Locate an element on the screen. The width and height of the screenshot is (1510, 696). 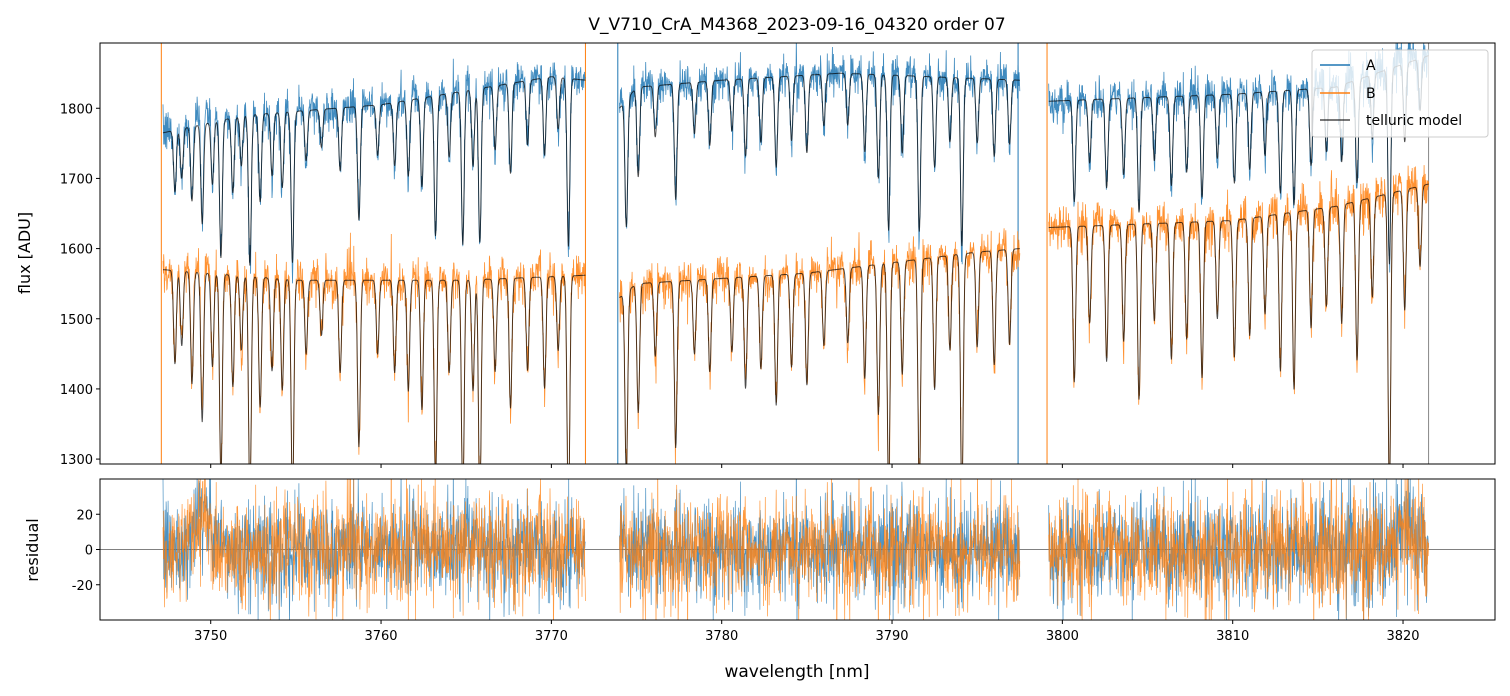
x-tick-label: 3790 is located at coordinates (891, 636).